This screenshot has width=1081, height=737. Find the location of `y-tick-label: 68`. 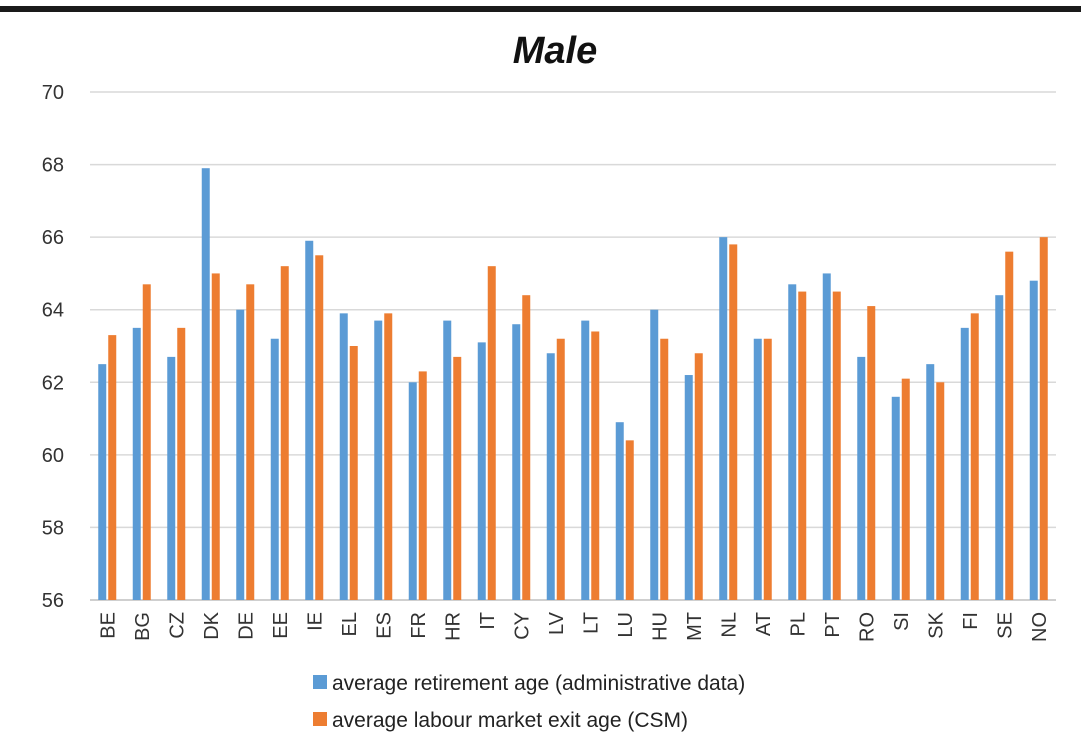

y-tick-label: 68 is located at coordinates (53, 166).